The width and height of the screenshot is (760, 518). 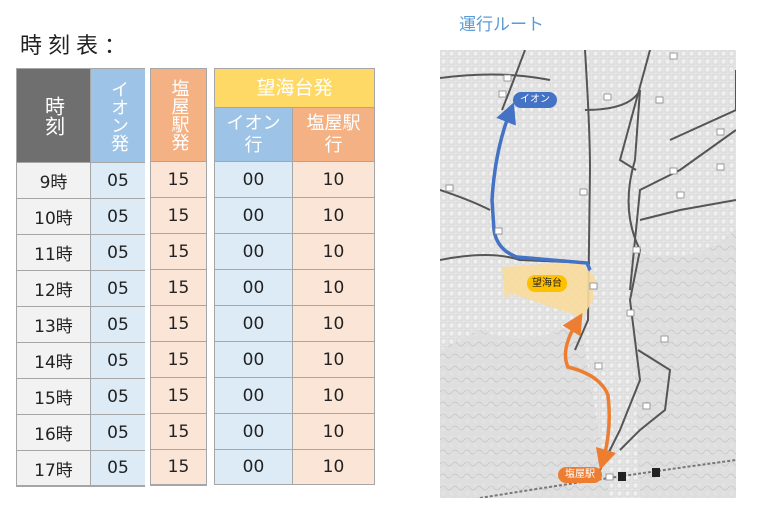 I want to click on timetable-shioya-block: 塩屋駅発 15 15 15 15 15 15 15 15 15, so click(x=178, y=277).